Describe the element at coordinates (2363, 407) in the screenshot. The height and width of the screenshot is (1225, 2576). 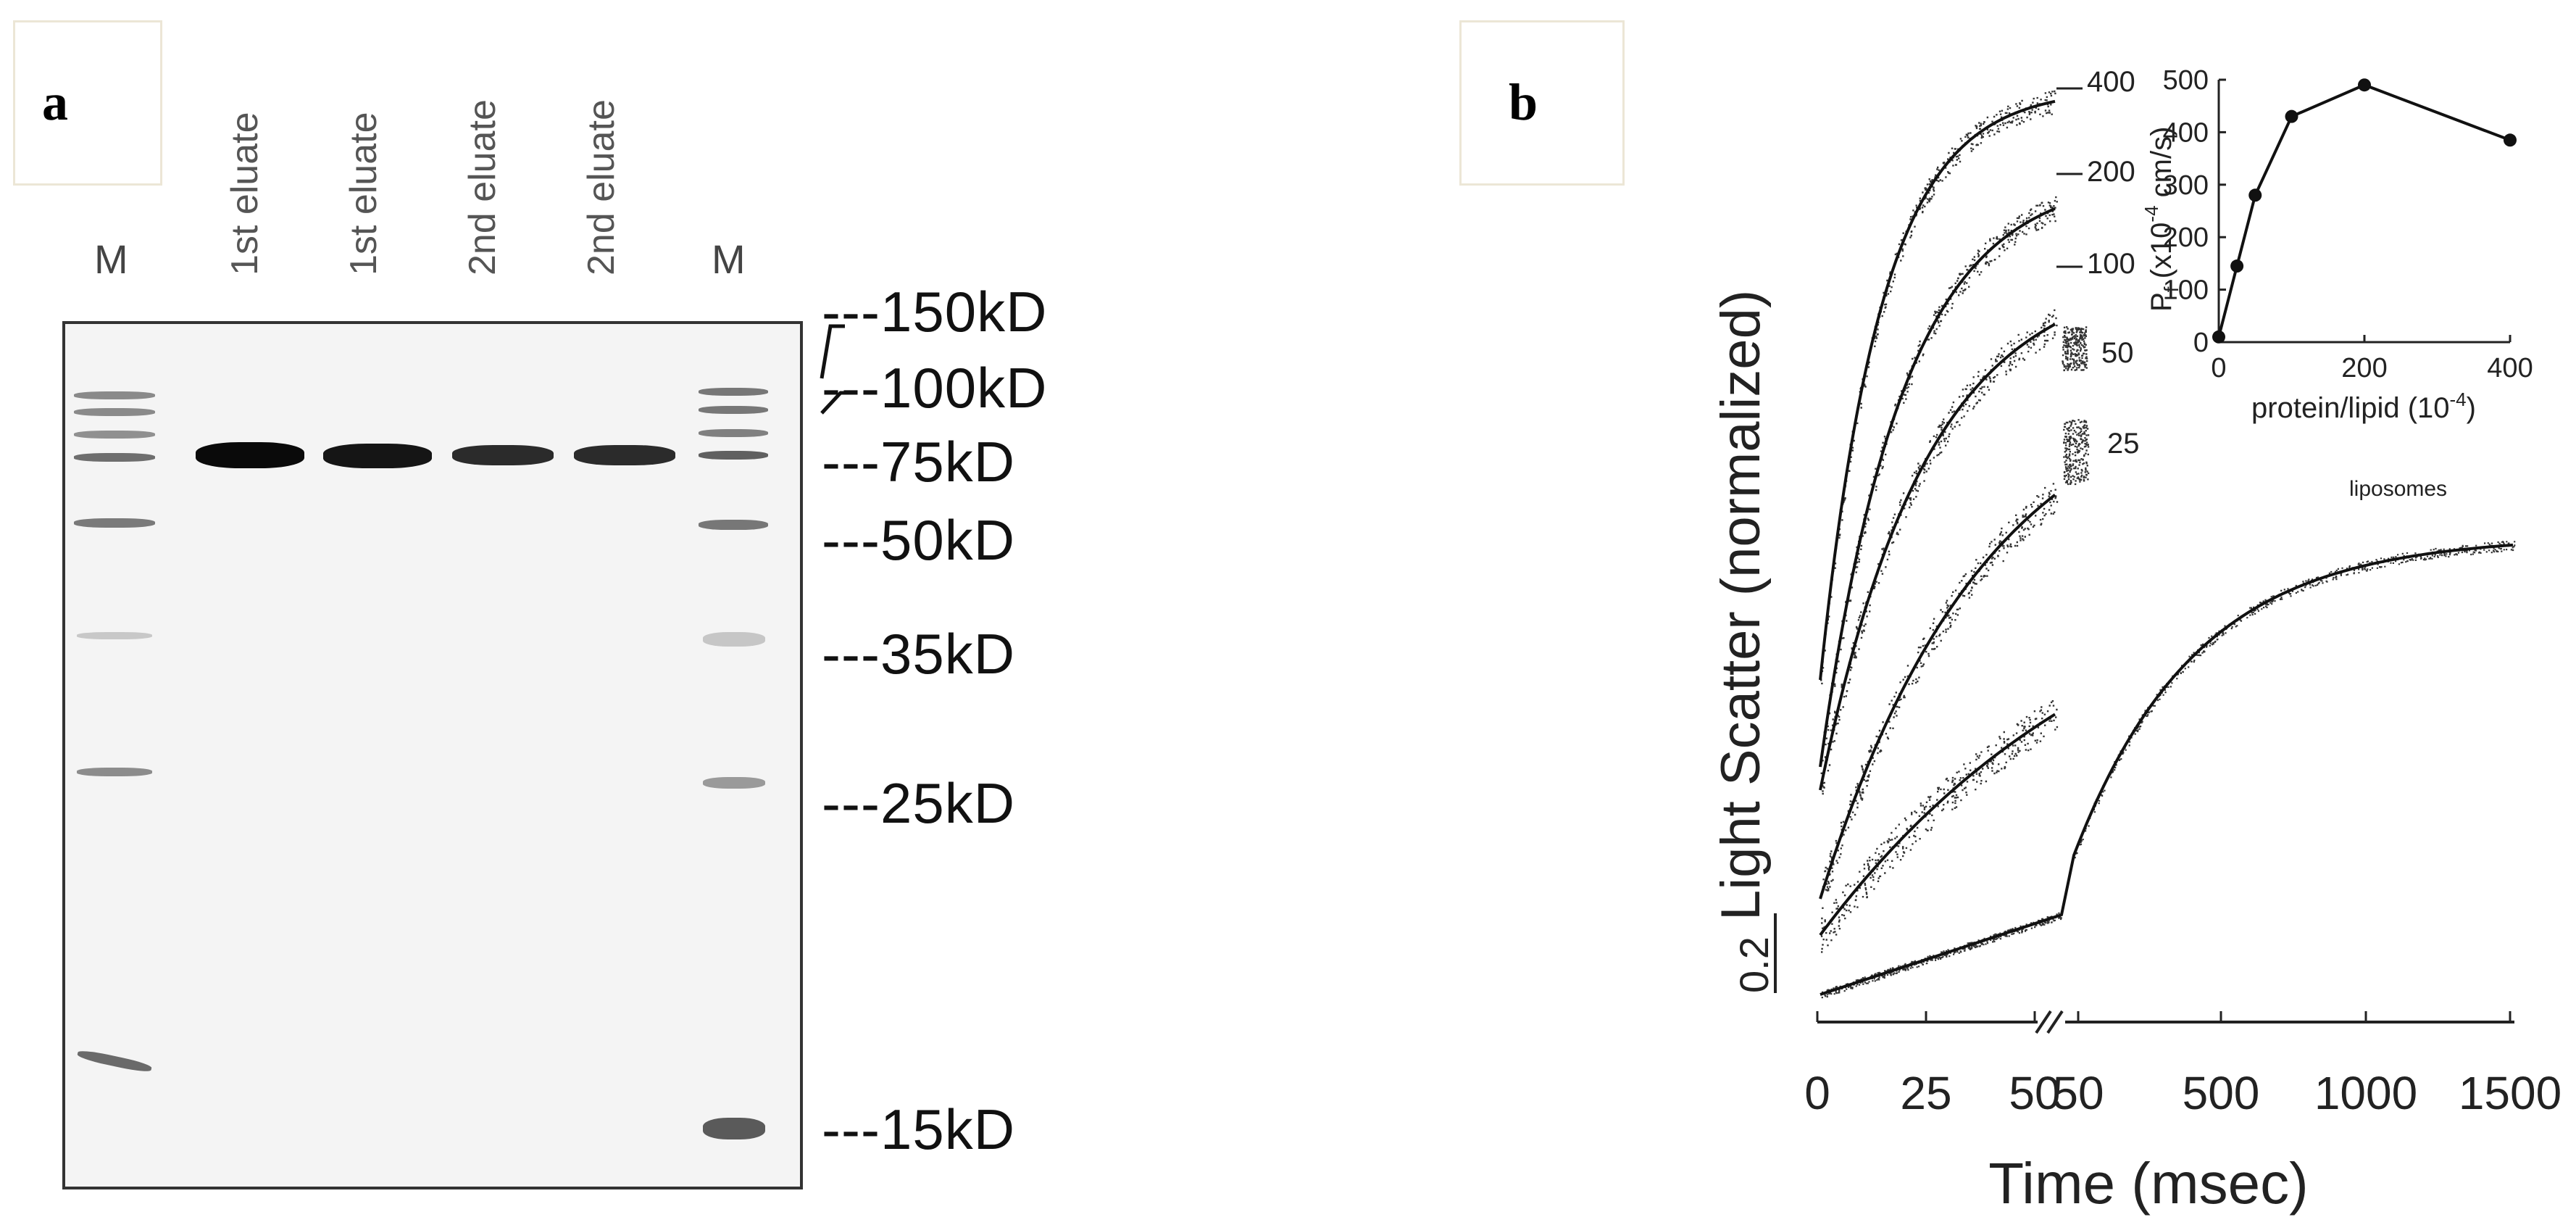
I see `inset-x-label: protein/lipid (10-4)` at that location.